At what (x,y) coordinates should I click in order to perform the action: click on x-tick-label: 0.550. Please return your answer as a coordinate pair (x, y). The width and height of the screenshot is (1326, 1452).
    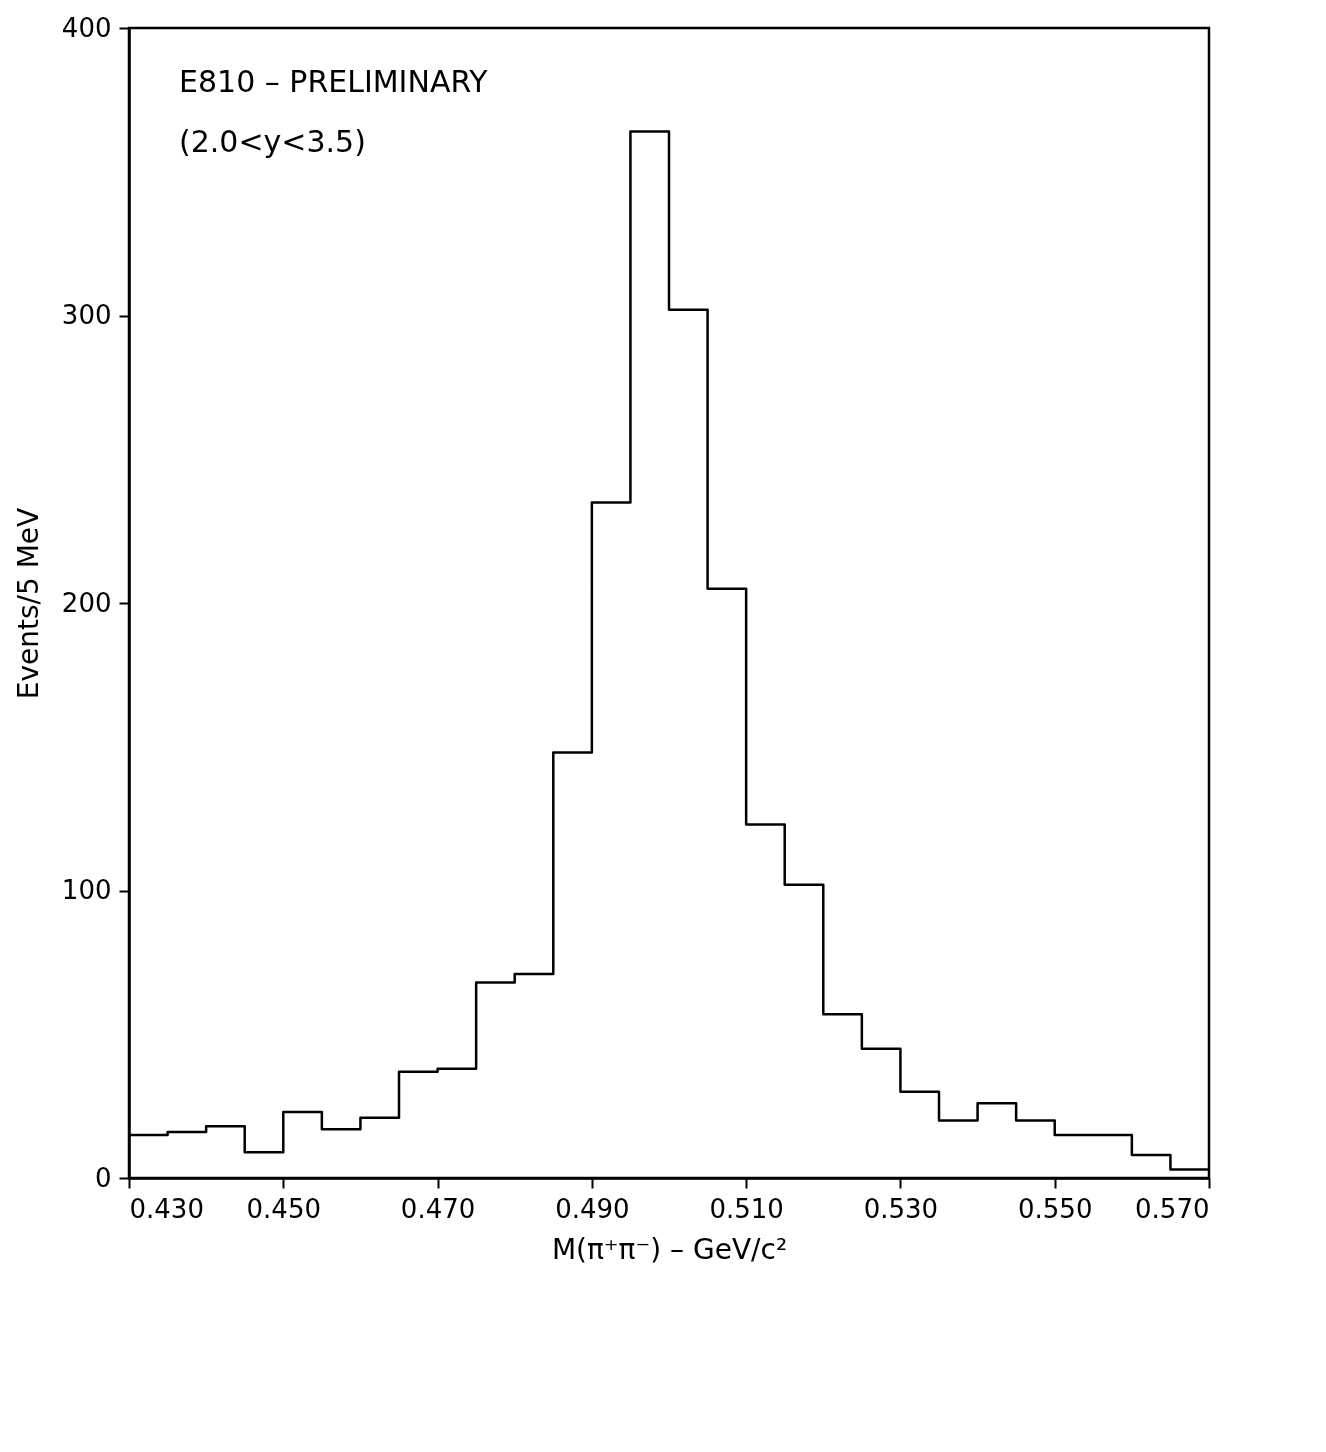
    Looking at the image, I should click on (1055, 1208).